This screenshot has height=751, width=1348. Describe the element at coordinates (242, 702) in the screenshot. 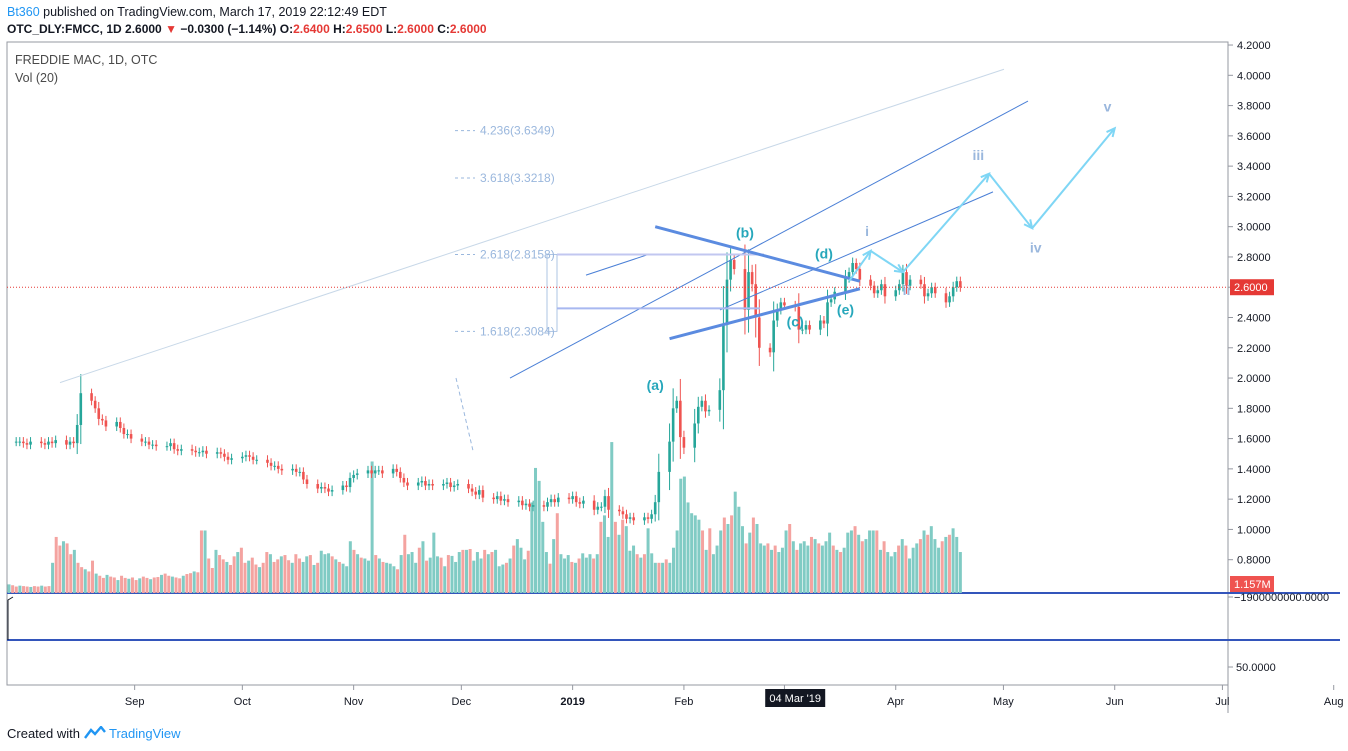

I see `x-tick-label: Oct` at that location.